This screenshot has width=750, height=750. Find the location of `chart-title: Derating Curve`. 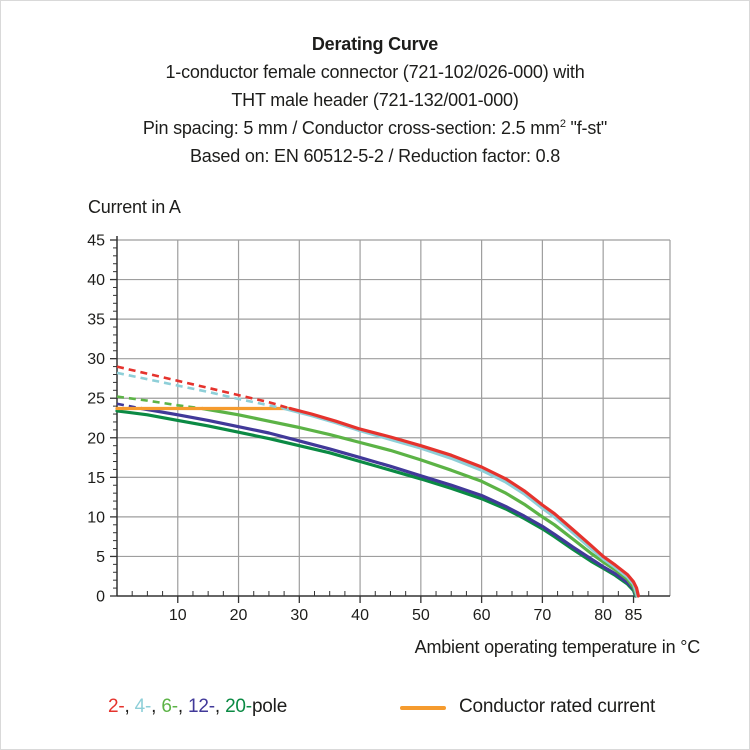

chart-title: Derating Curve is located at coordinates (375, 44).